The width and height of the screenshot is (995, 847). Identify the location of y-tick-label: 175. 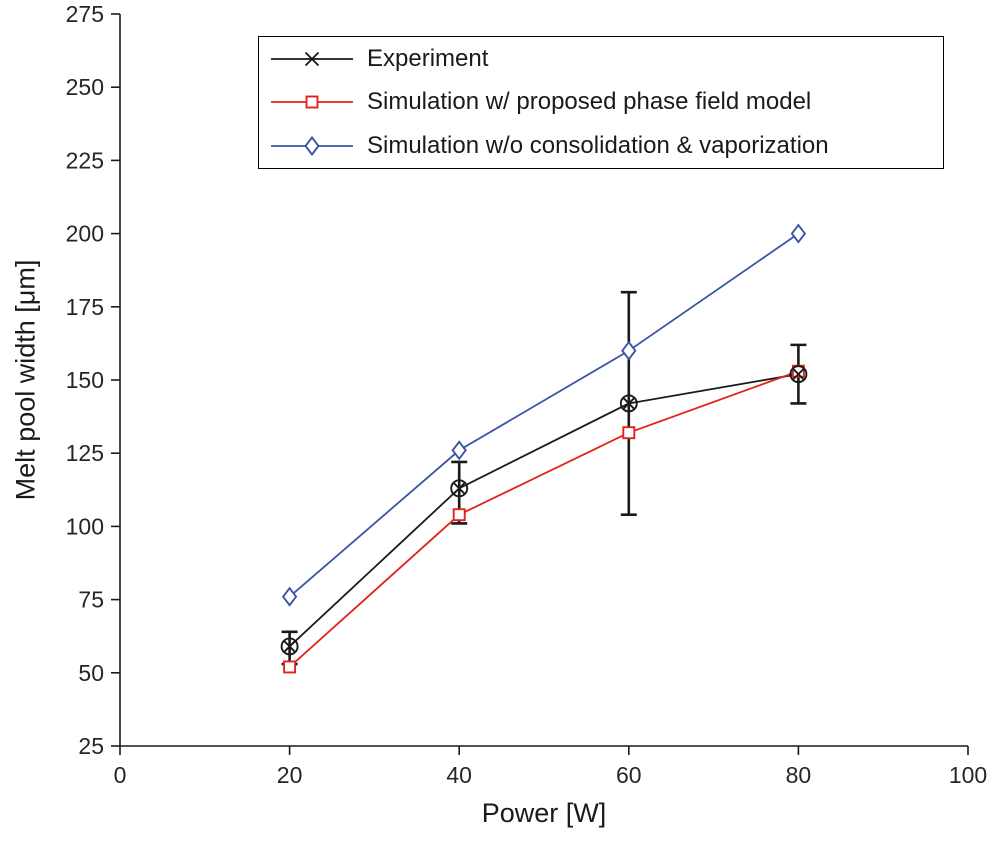
(85, 307).